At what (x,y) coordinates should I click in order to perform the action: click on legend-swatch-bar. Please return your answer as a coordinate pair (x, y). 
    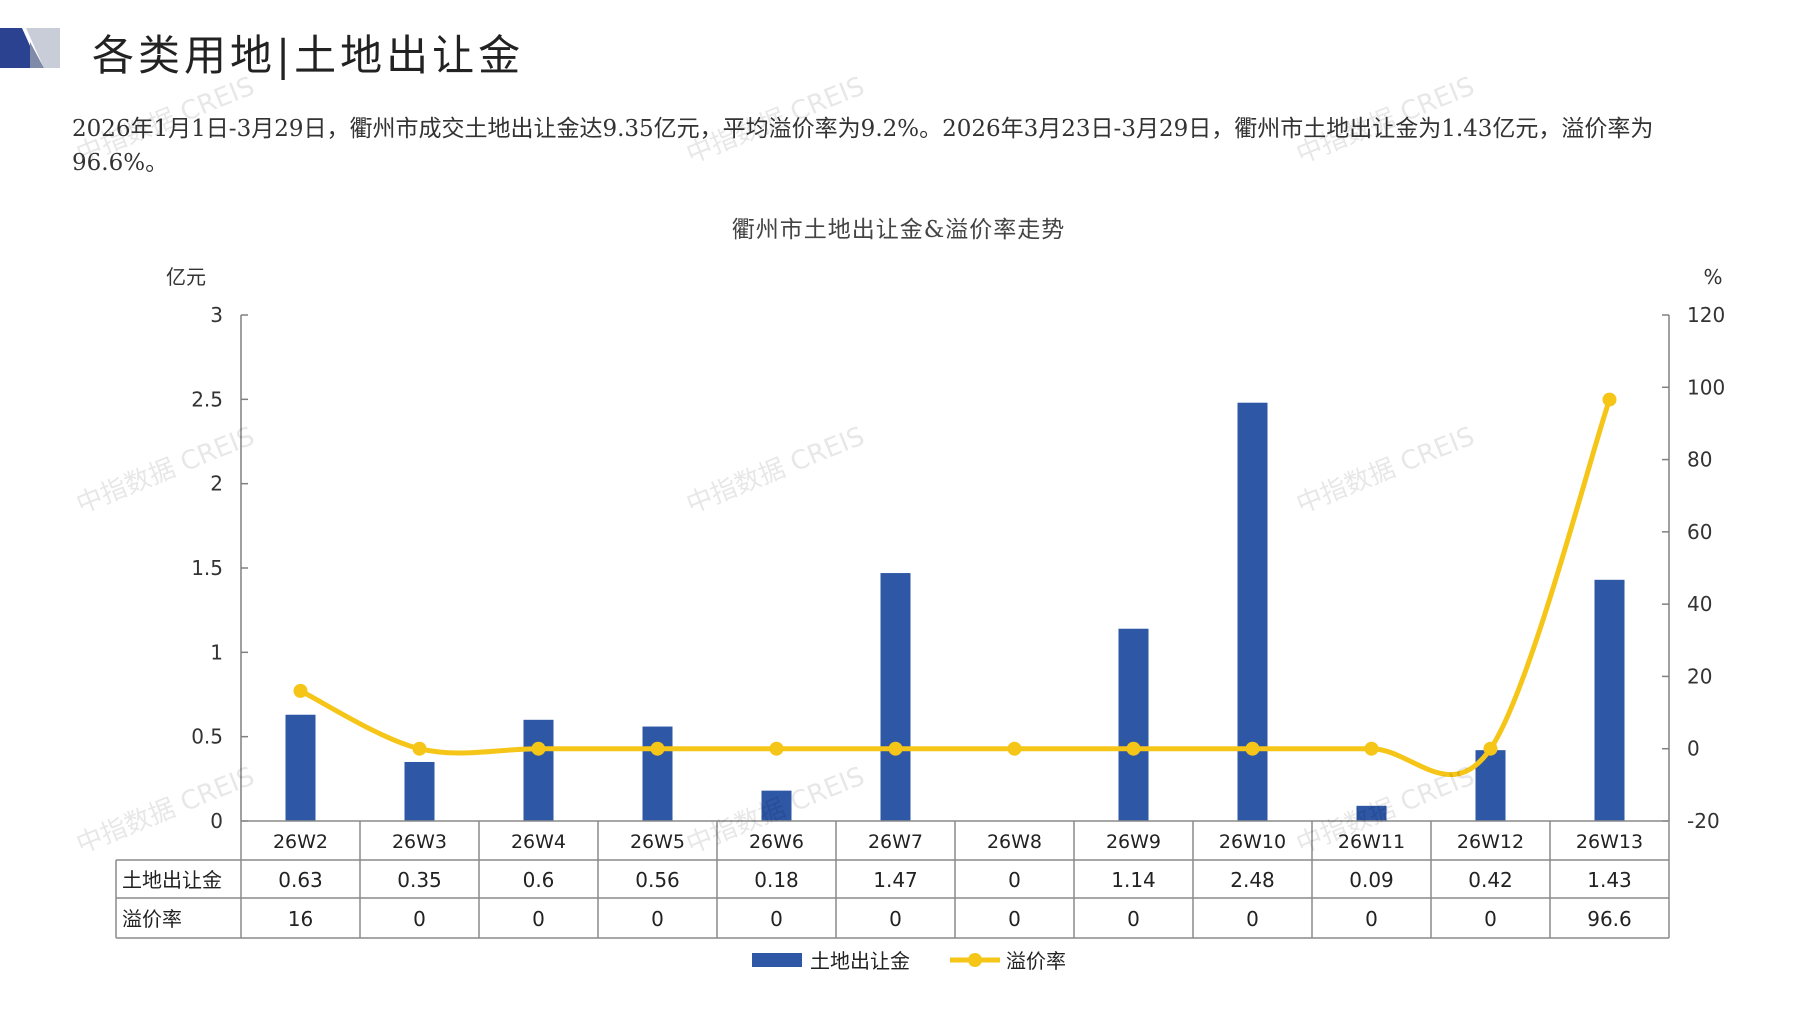
    Looking at the image, I should click on (777, 960).